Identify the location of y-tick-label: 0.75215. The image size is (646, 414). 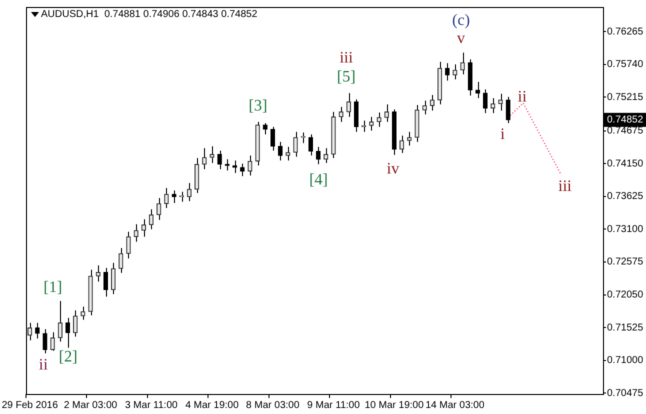
(625, 97).